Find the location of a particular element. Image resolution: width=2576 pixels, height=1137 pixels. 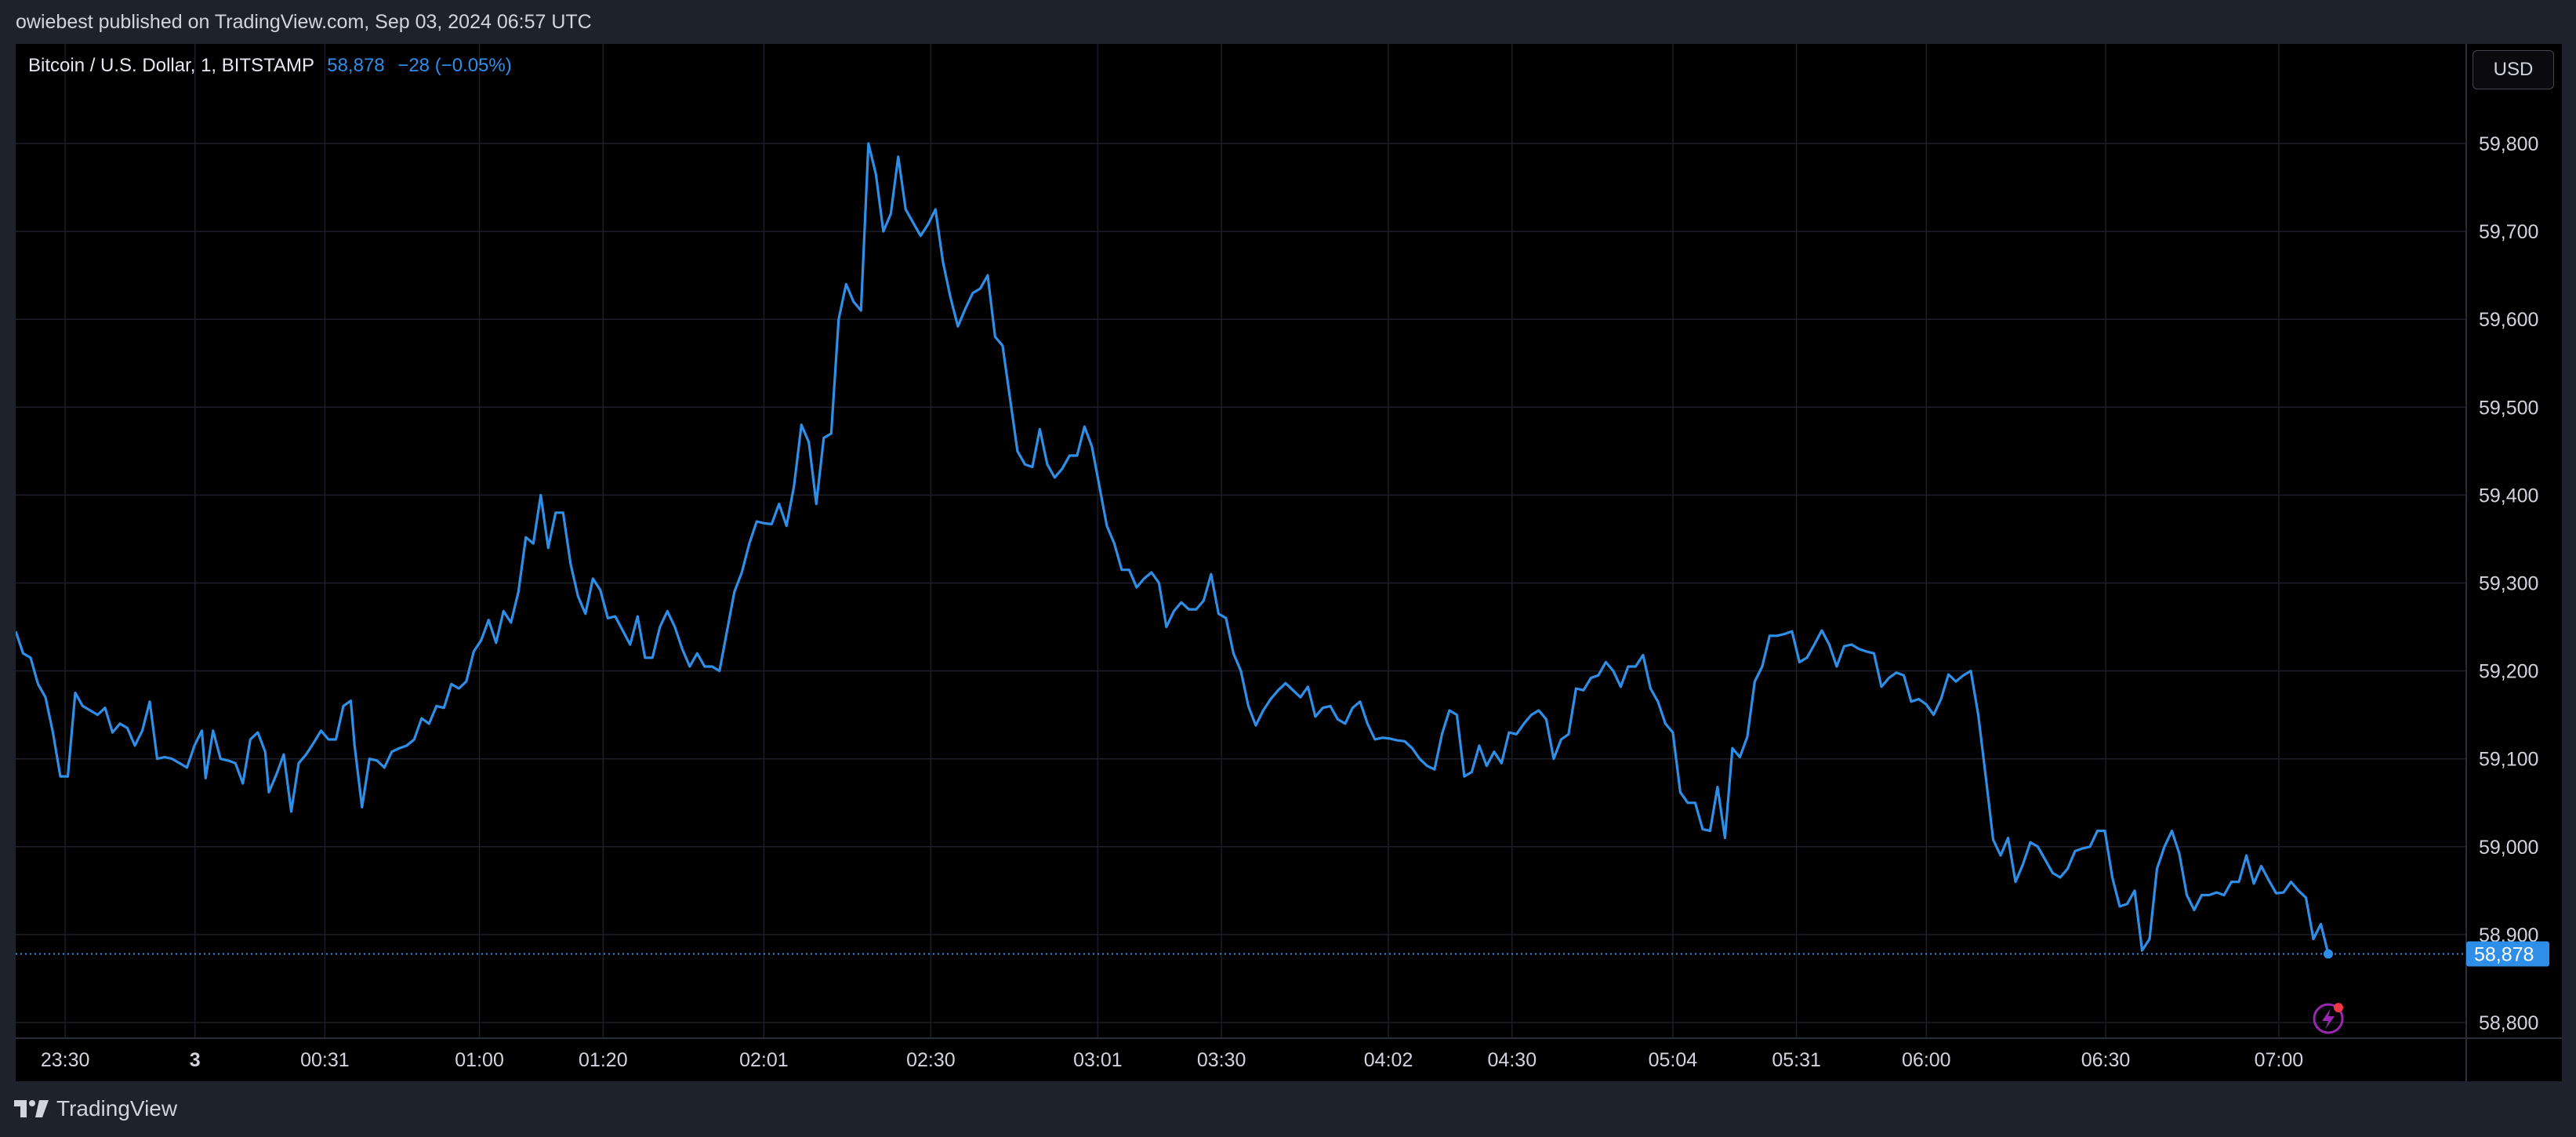

x-tick-label: 03:01 is located at coordinates (1098, 1060).